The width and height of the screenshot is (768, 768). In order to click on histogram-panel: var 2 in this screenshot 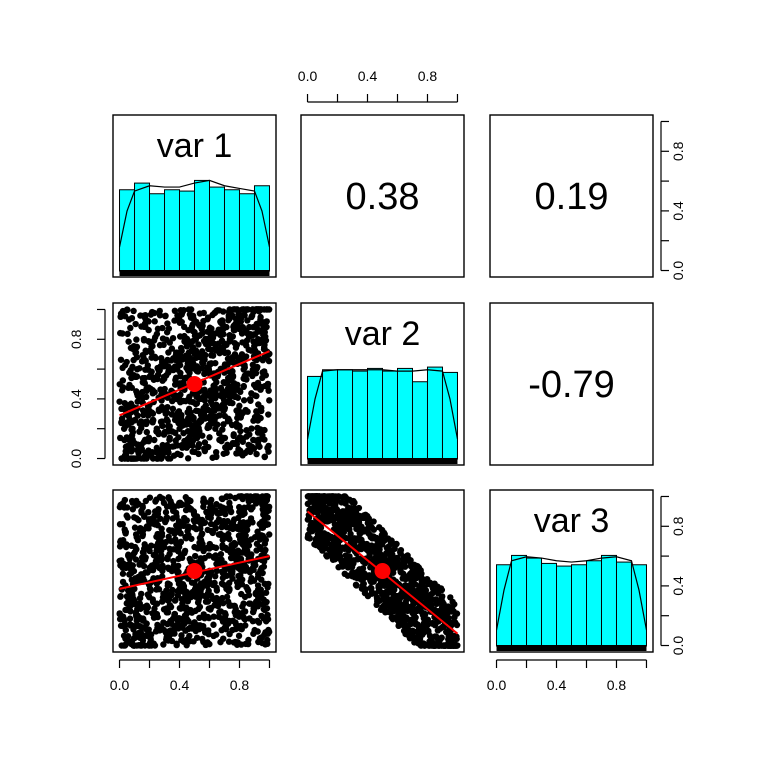, I will do `click(382, 389)`.